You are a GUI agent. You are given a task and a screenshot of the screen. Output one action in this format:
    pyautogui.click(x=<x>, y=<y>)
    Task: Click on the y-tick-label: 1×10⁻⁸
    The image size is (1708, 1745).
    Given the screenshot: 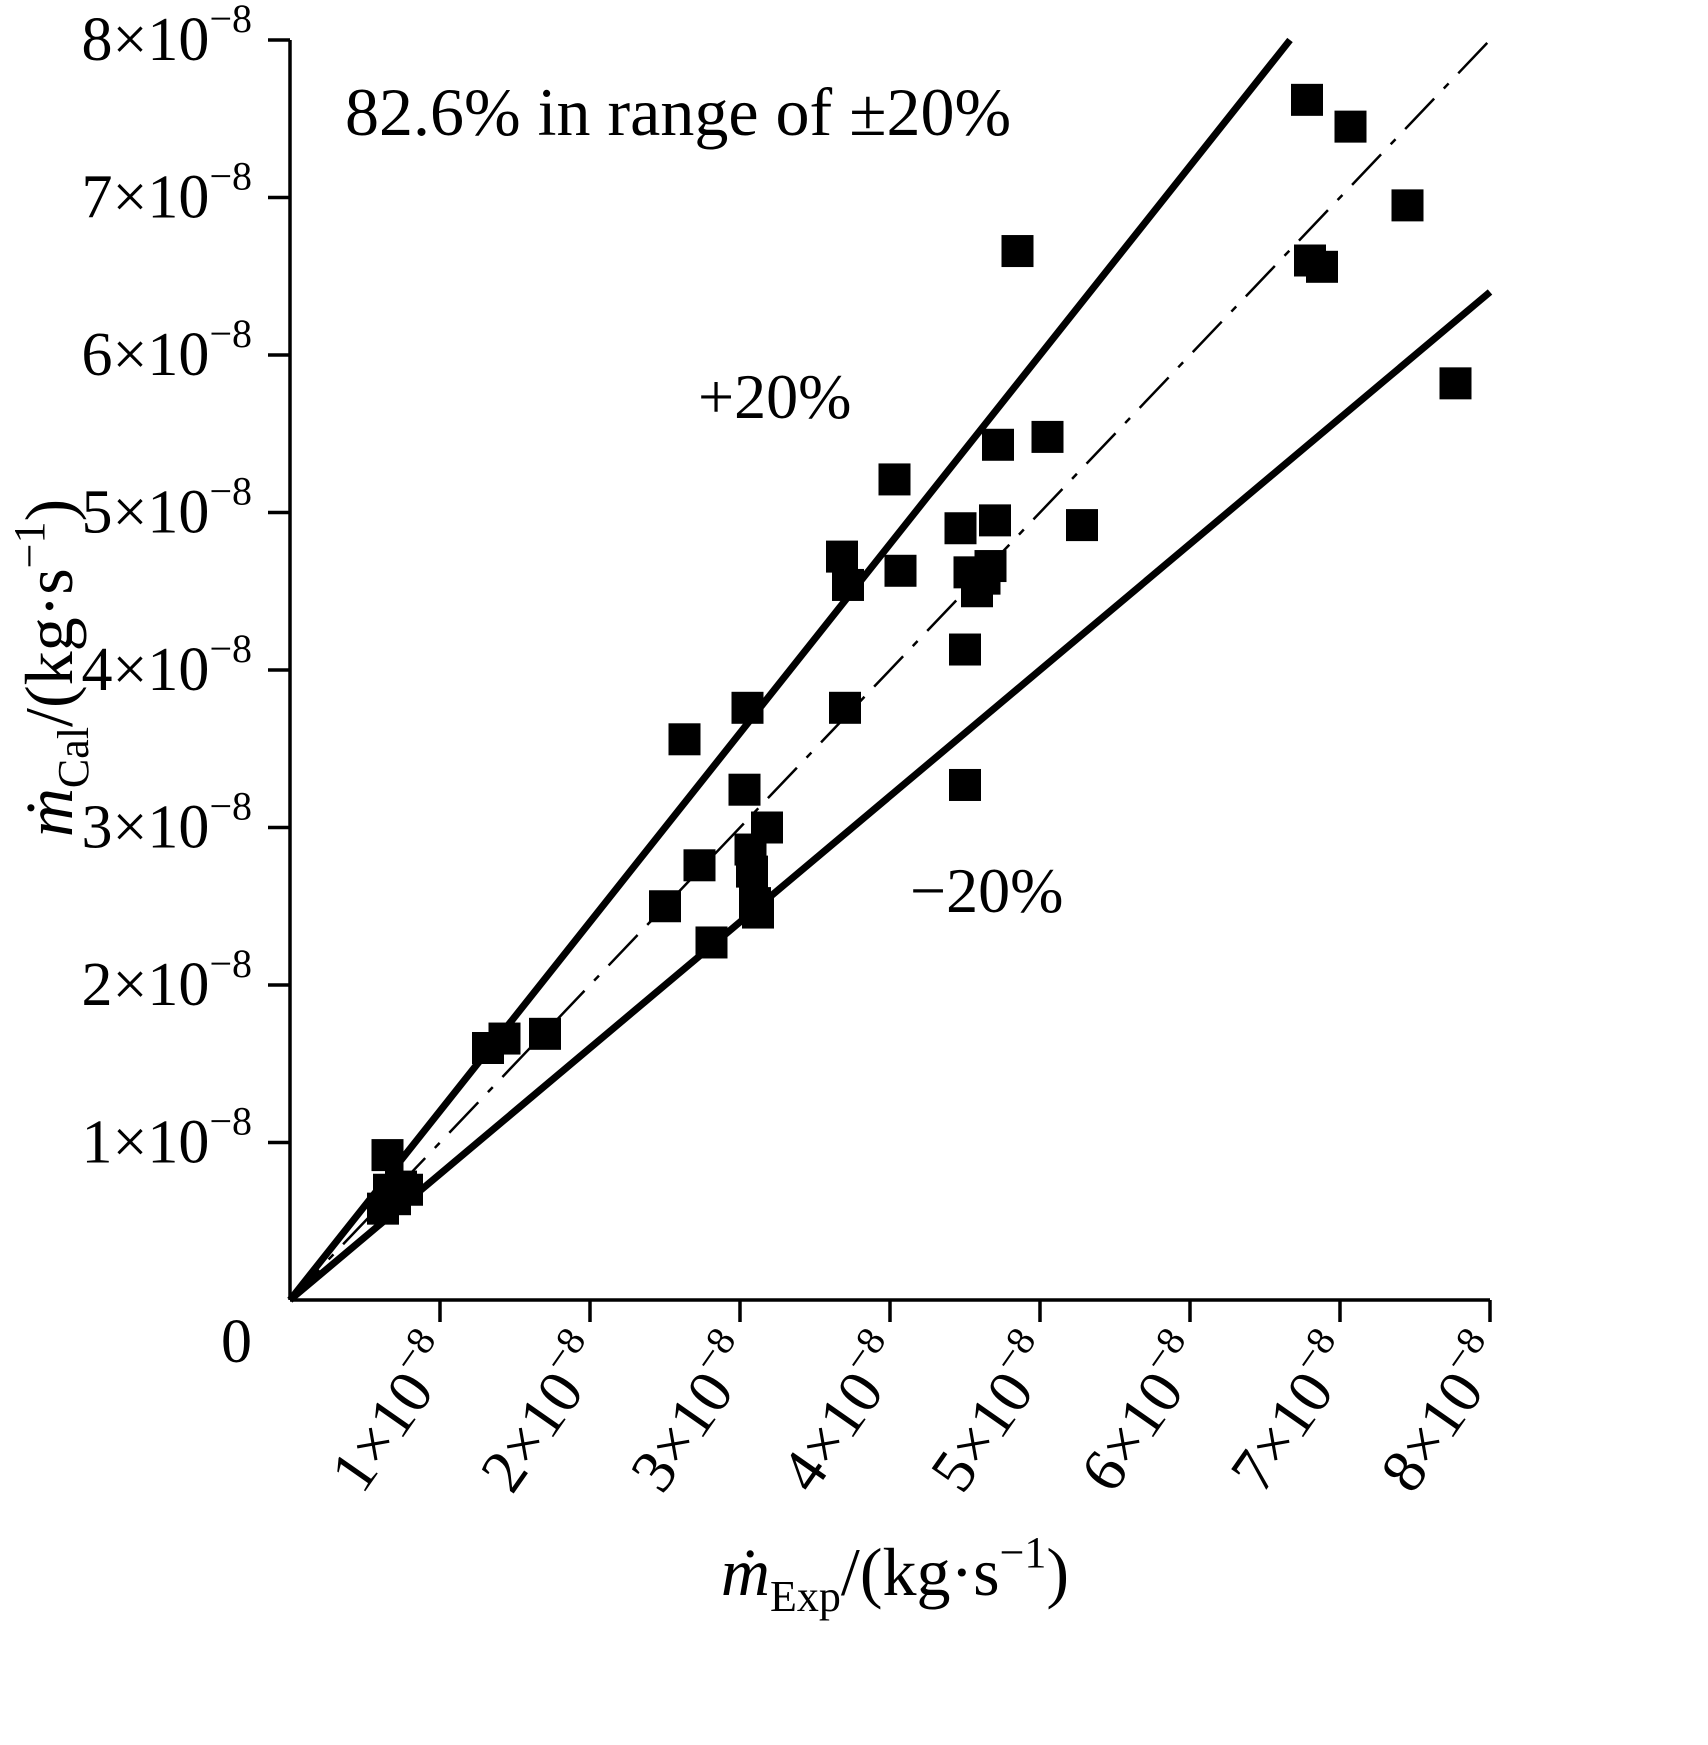 What is the action you would take?
    pyautogui.click(x=166, y=1138)
    